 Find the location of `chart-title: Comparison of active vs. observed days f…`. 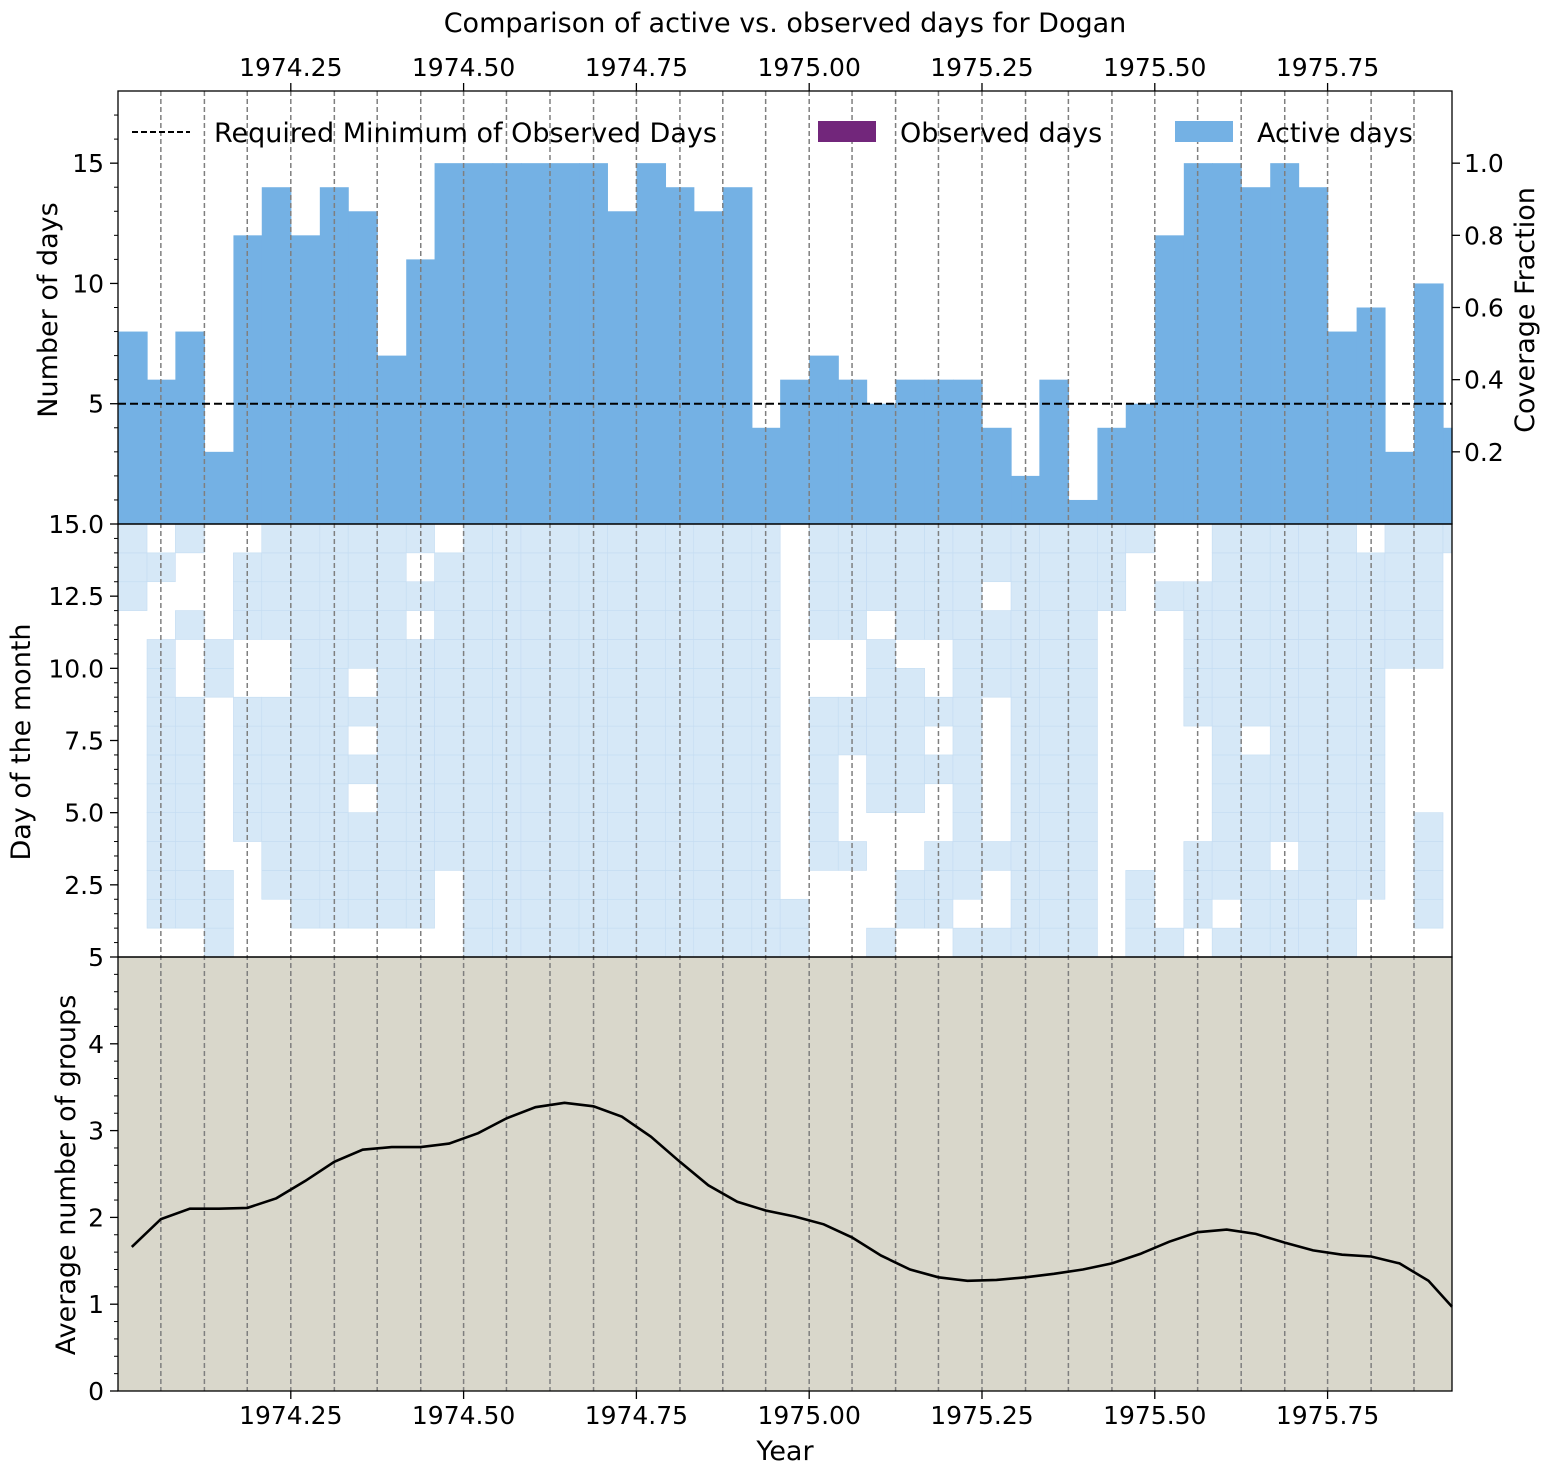

chart-title: Comparison of active vs. observed days f… is located at coordinates (785, 23).